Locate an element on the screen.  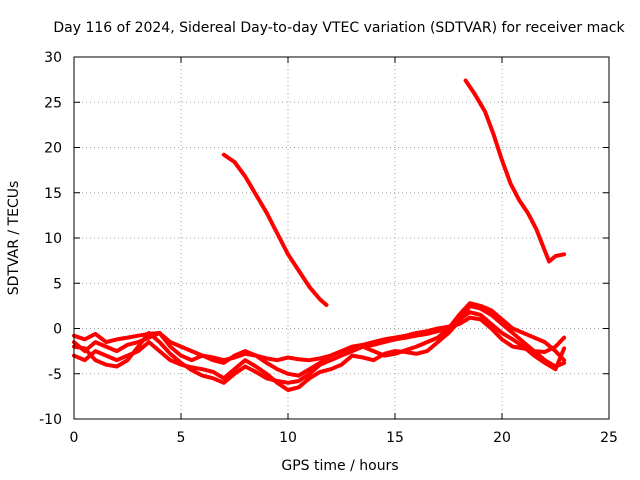
y-tick-label: 20 is located at coordinates (53, 149).